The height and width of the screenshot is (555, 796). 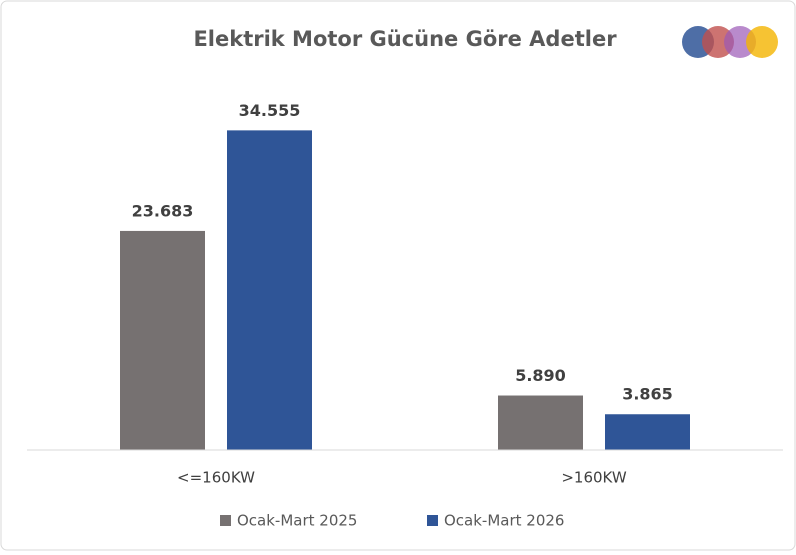 What do you see at coordinates (647, 394) in the screenshot?
I see `value-label: 3.865` at bounding box center [647, 394].